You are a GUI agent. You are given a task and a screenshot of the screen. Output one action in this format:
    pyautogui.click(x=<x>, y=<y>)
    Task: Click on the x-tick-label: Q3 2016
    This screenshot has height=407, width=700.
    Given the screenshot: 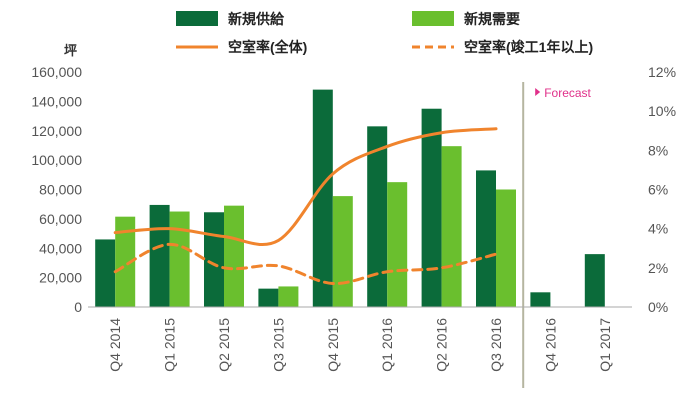 What is the action you would take?
    pyautogui.click(x=496, y=345)
    